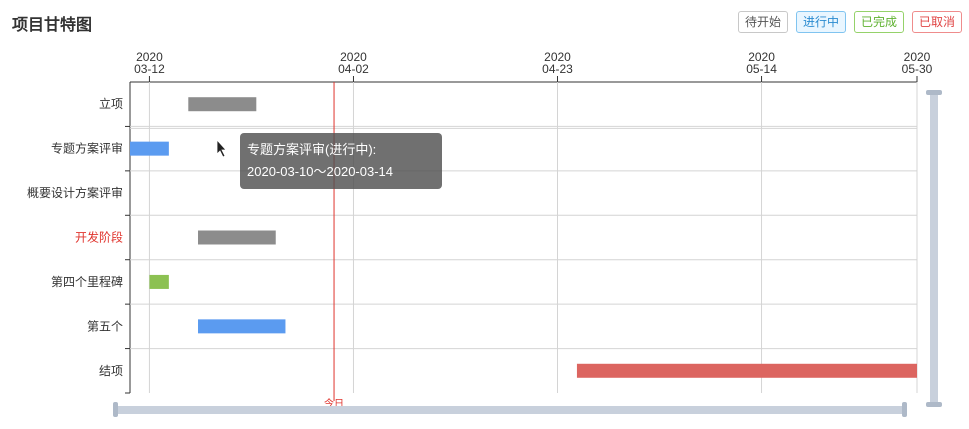 The width and height of the screenshot is (969, 429). What do you see at coordinates (87, 281) in the screenshot?
I see `y-label-task: 第四个里程碑` at bounding box center [87, 281].